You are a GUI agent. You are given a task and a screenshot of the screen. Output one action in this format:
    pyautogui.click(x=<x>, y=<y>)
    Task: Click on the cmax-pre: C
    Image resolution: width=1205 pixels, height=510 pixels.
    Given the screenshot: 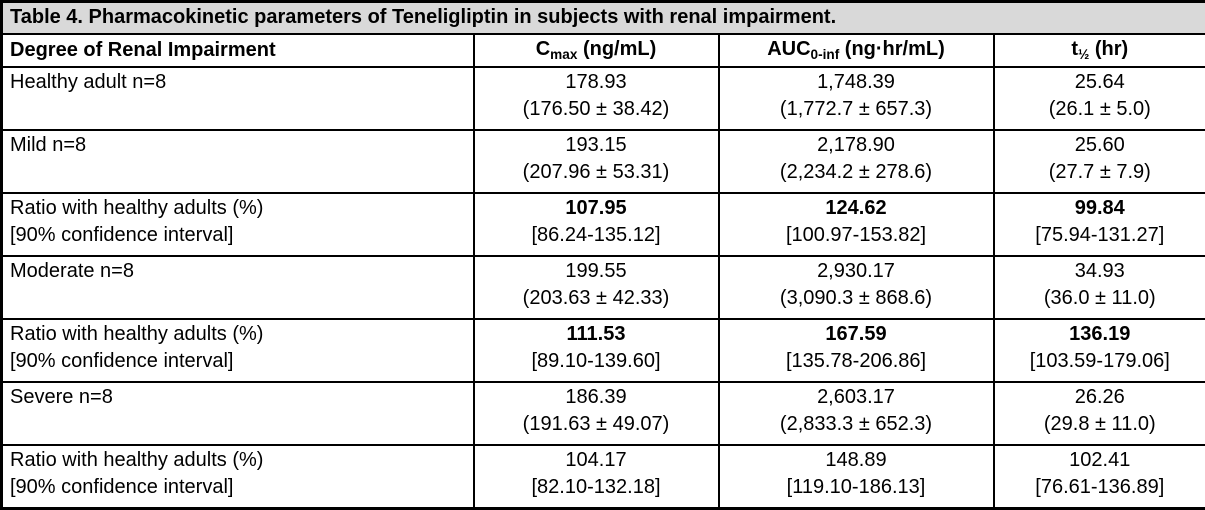 What is the action you would take?
    pyautogui.click(x=543, y=49)
    